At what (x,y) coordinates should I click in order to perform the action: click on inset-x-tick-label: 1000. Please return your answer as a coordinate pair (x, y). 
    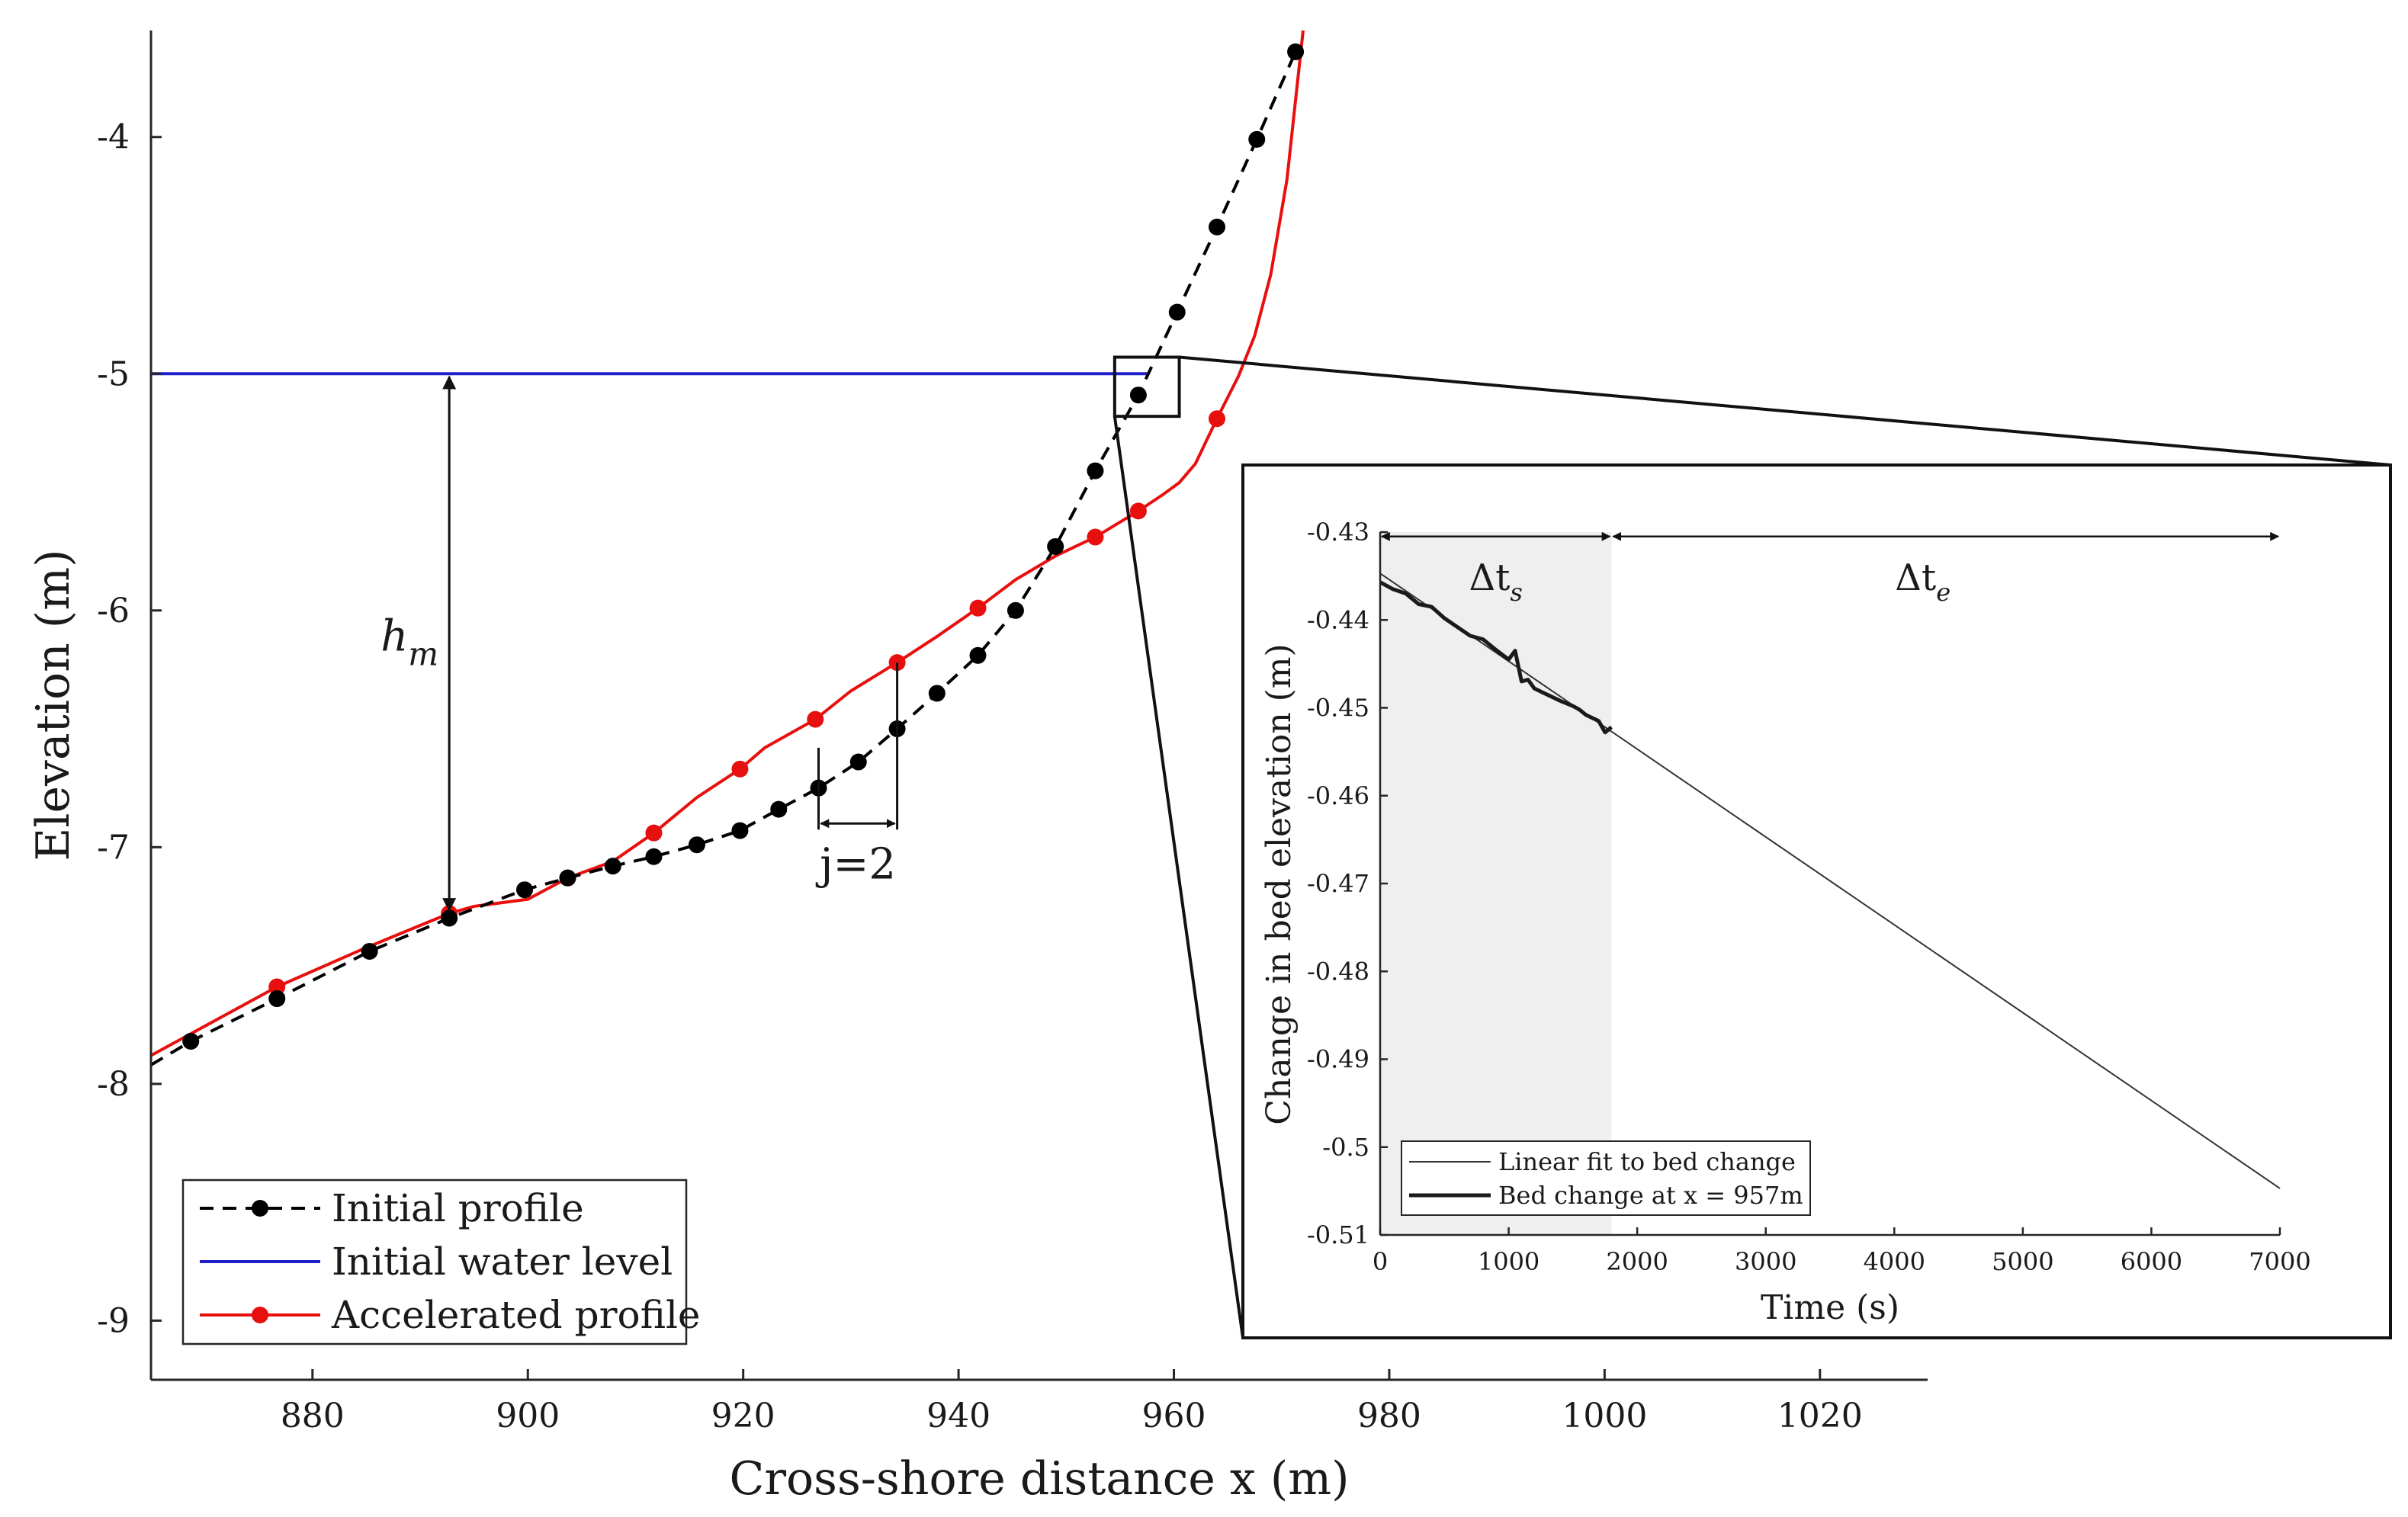
    Looking at the image, I should click on (1509, 1261).